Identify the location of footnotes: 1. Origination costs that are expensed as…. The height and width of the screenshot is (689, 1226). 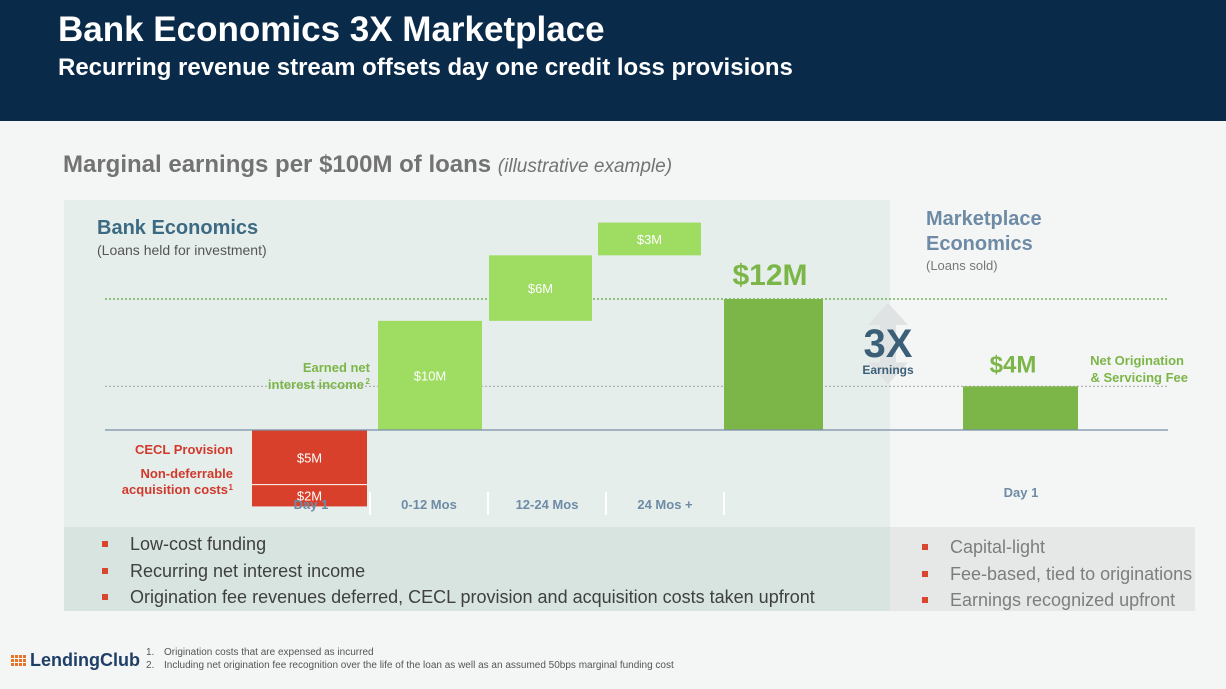
(410, 659).